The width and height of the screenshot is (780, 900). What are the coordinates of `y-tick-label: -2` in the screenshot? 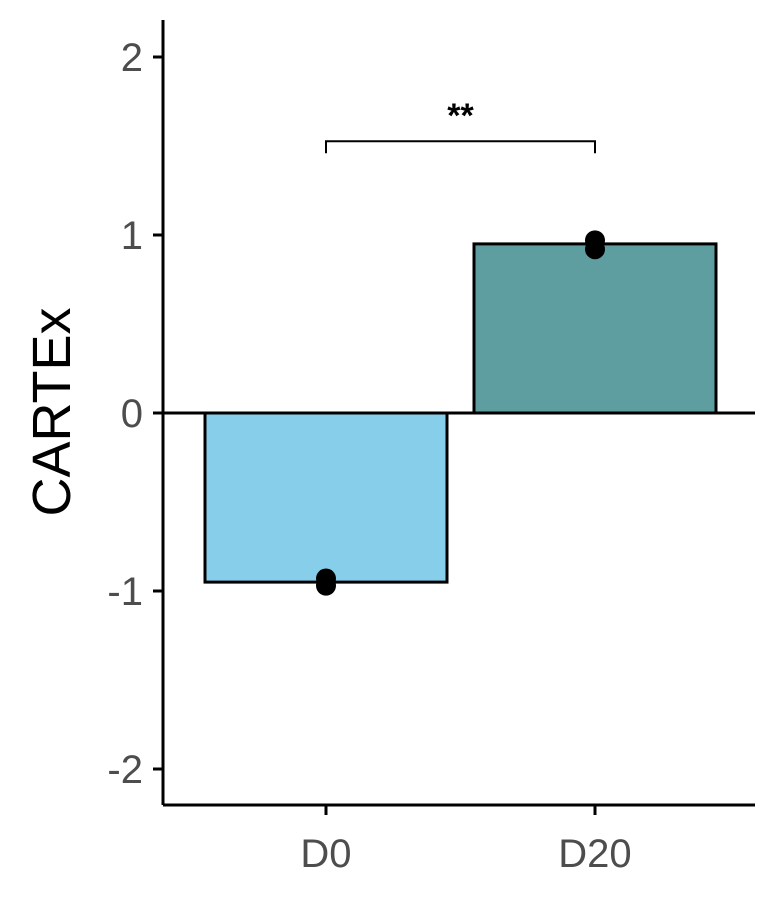 It's located at (125, 770).